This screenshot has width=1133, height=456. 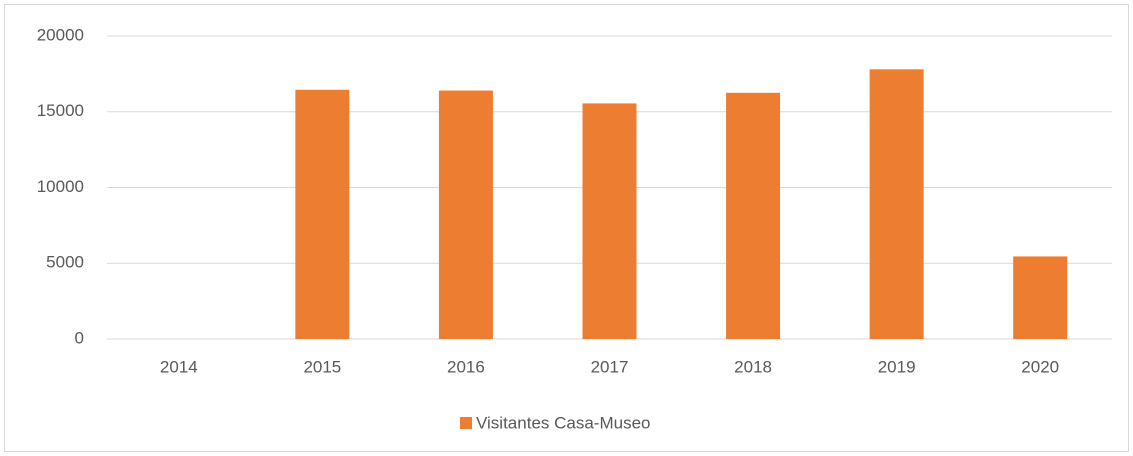 I want to click on legend-label: Visitantes Casa-Museo, so click(x=563, y=422).